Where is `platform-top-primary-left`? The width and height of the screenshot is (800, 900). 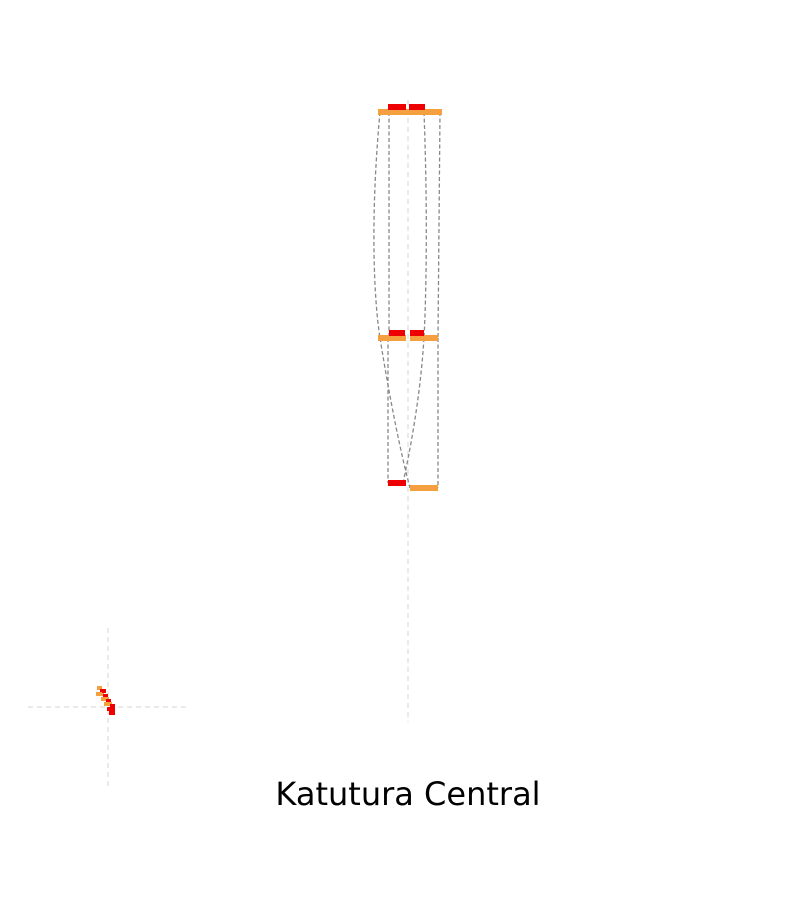 platform-top-primary-left is located at coordinates (397, 107).